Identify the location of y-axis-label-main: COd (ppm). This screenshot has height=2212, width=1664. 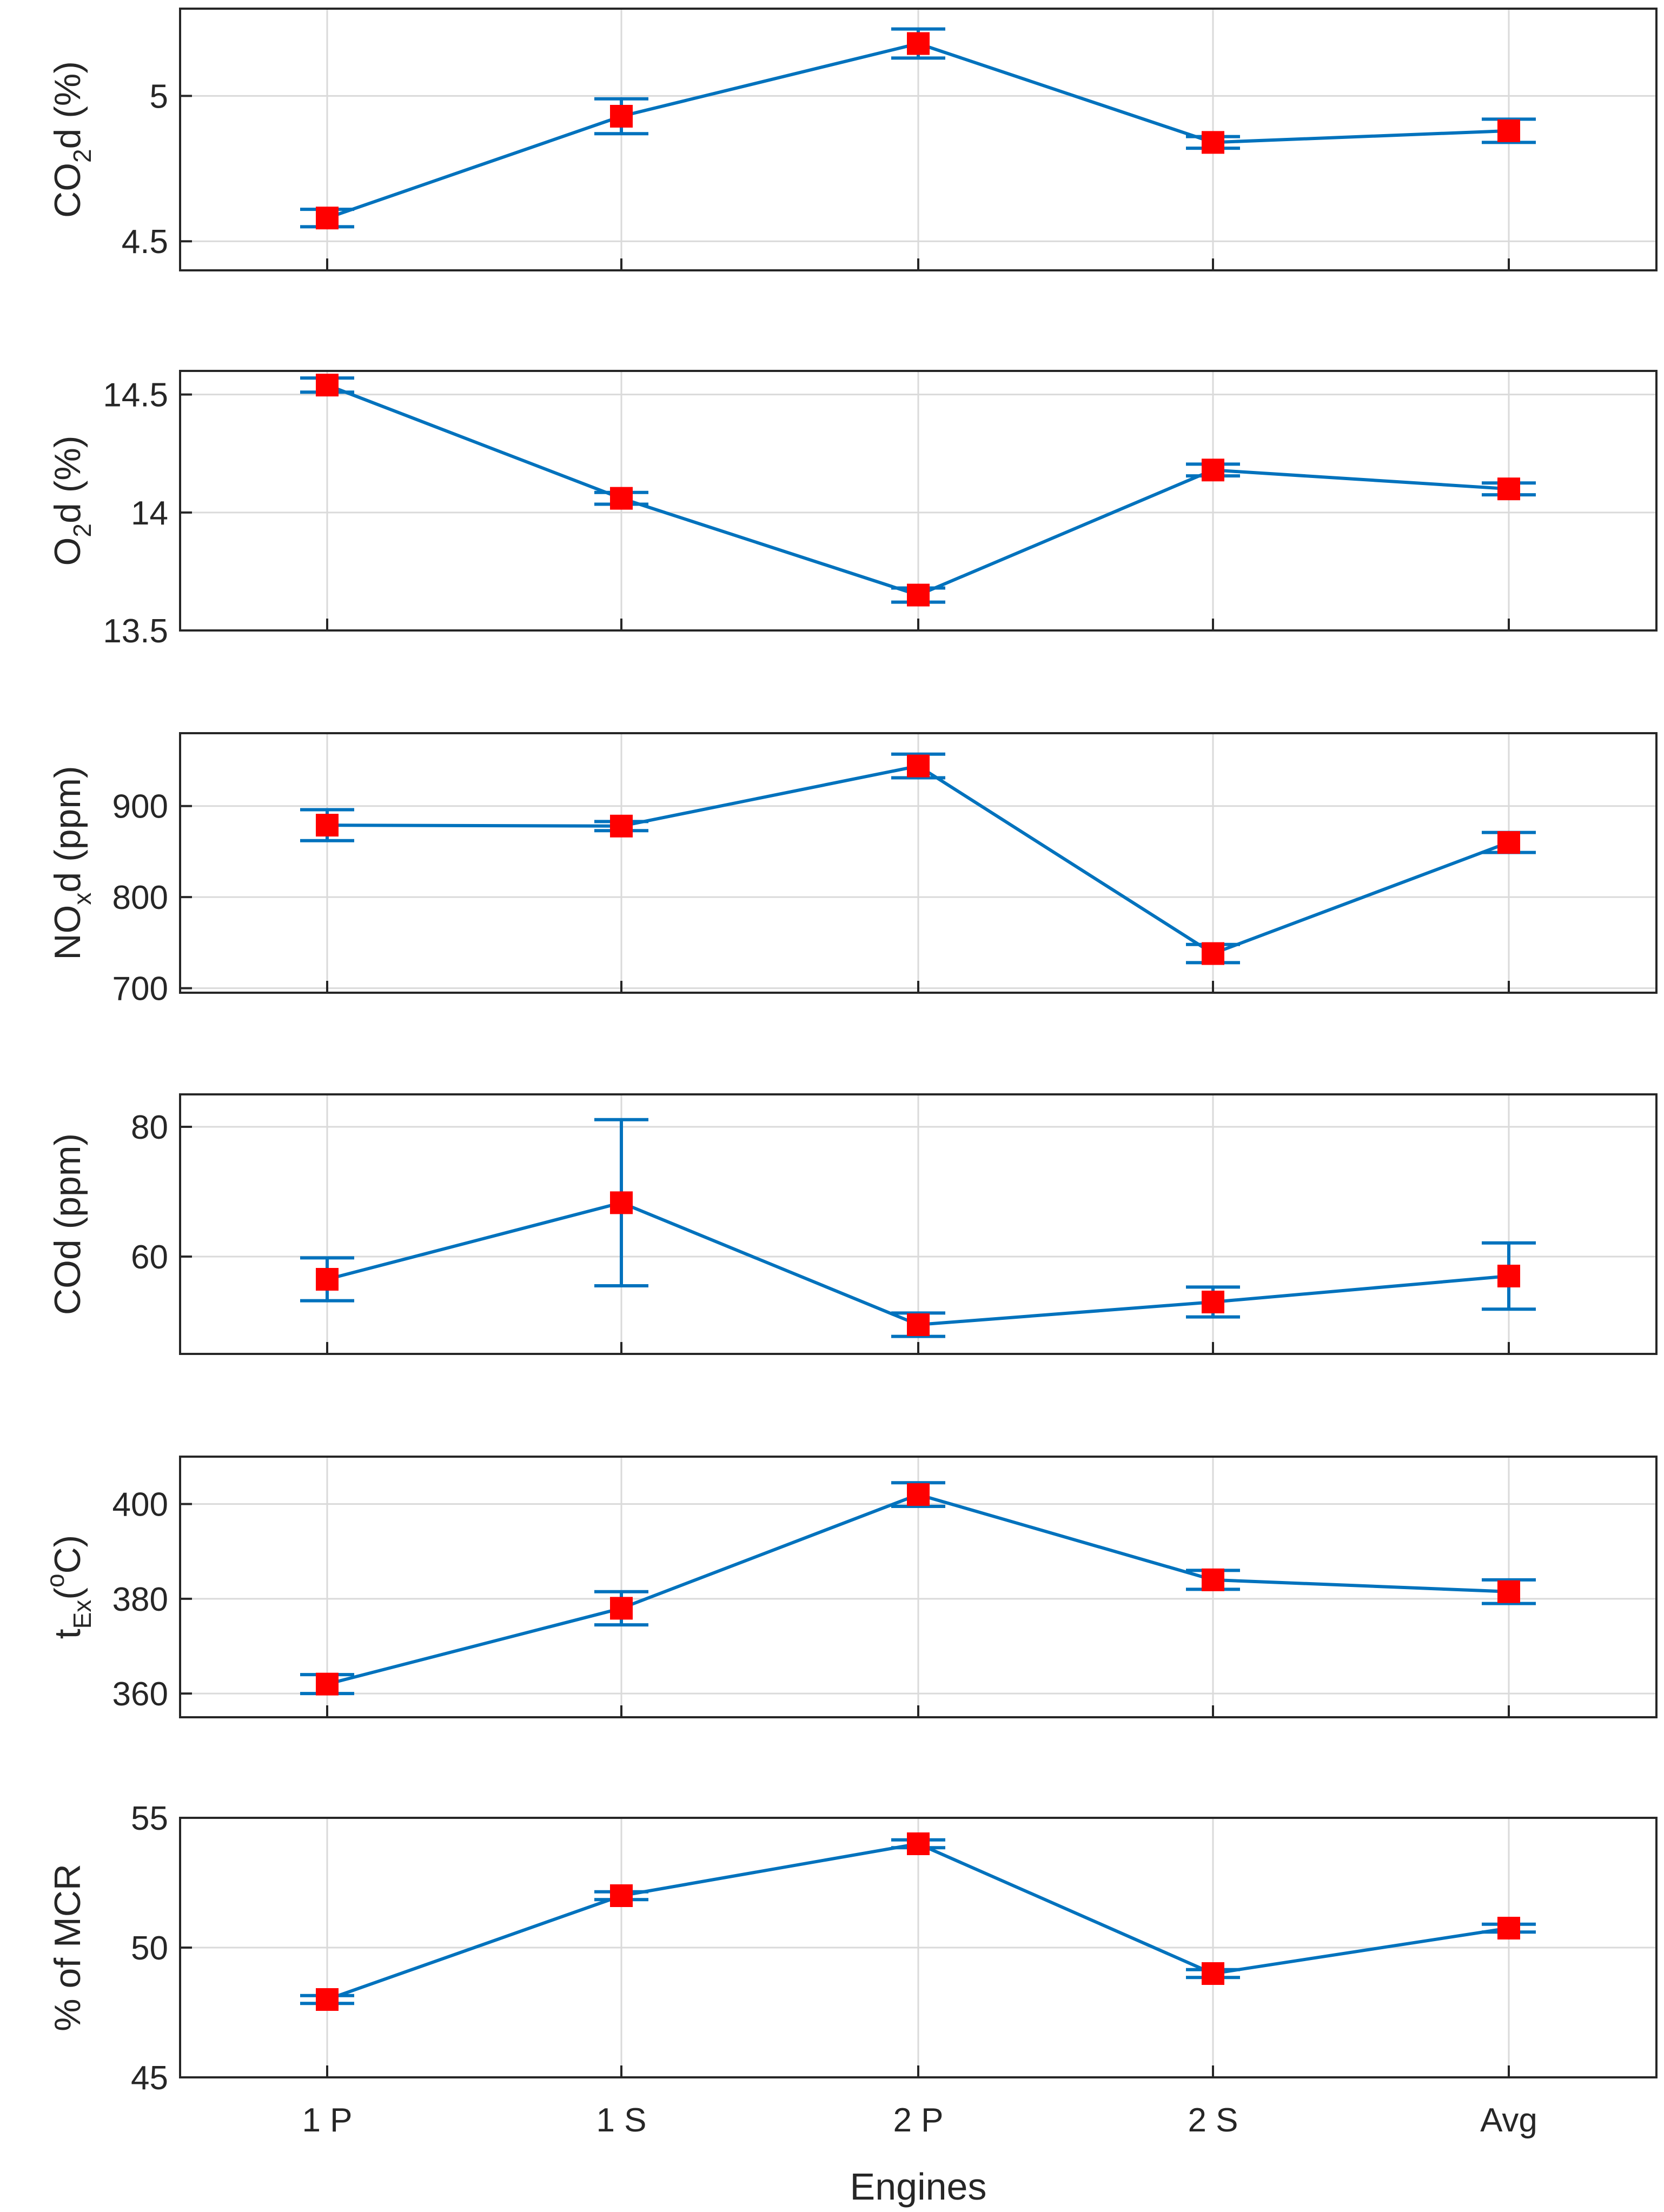
(67, 1224).